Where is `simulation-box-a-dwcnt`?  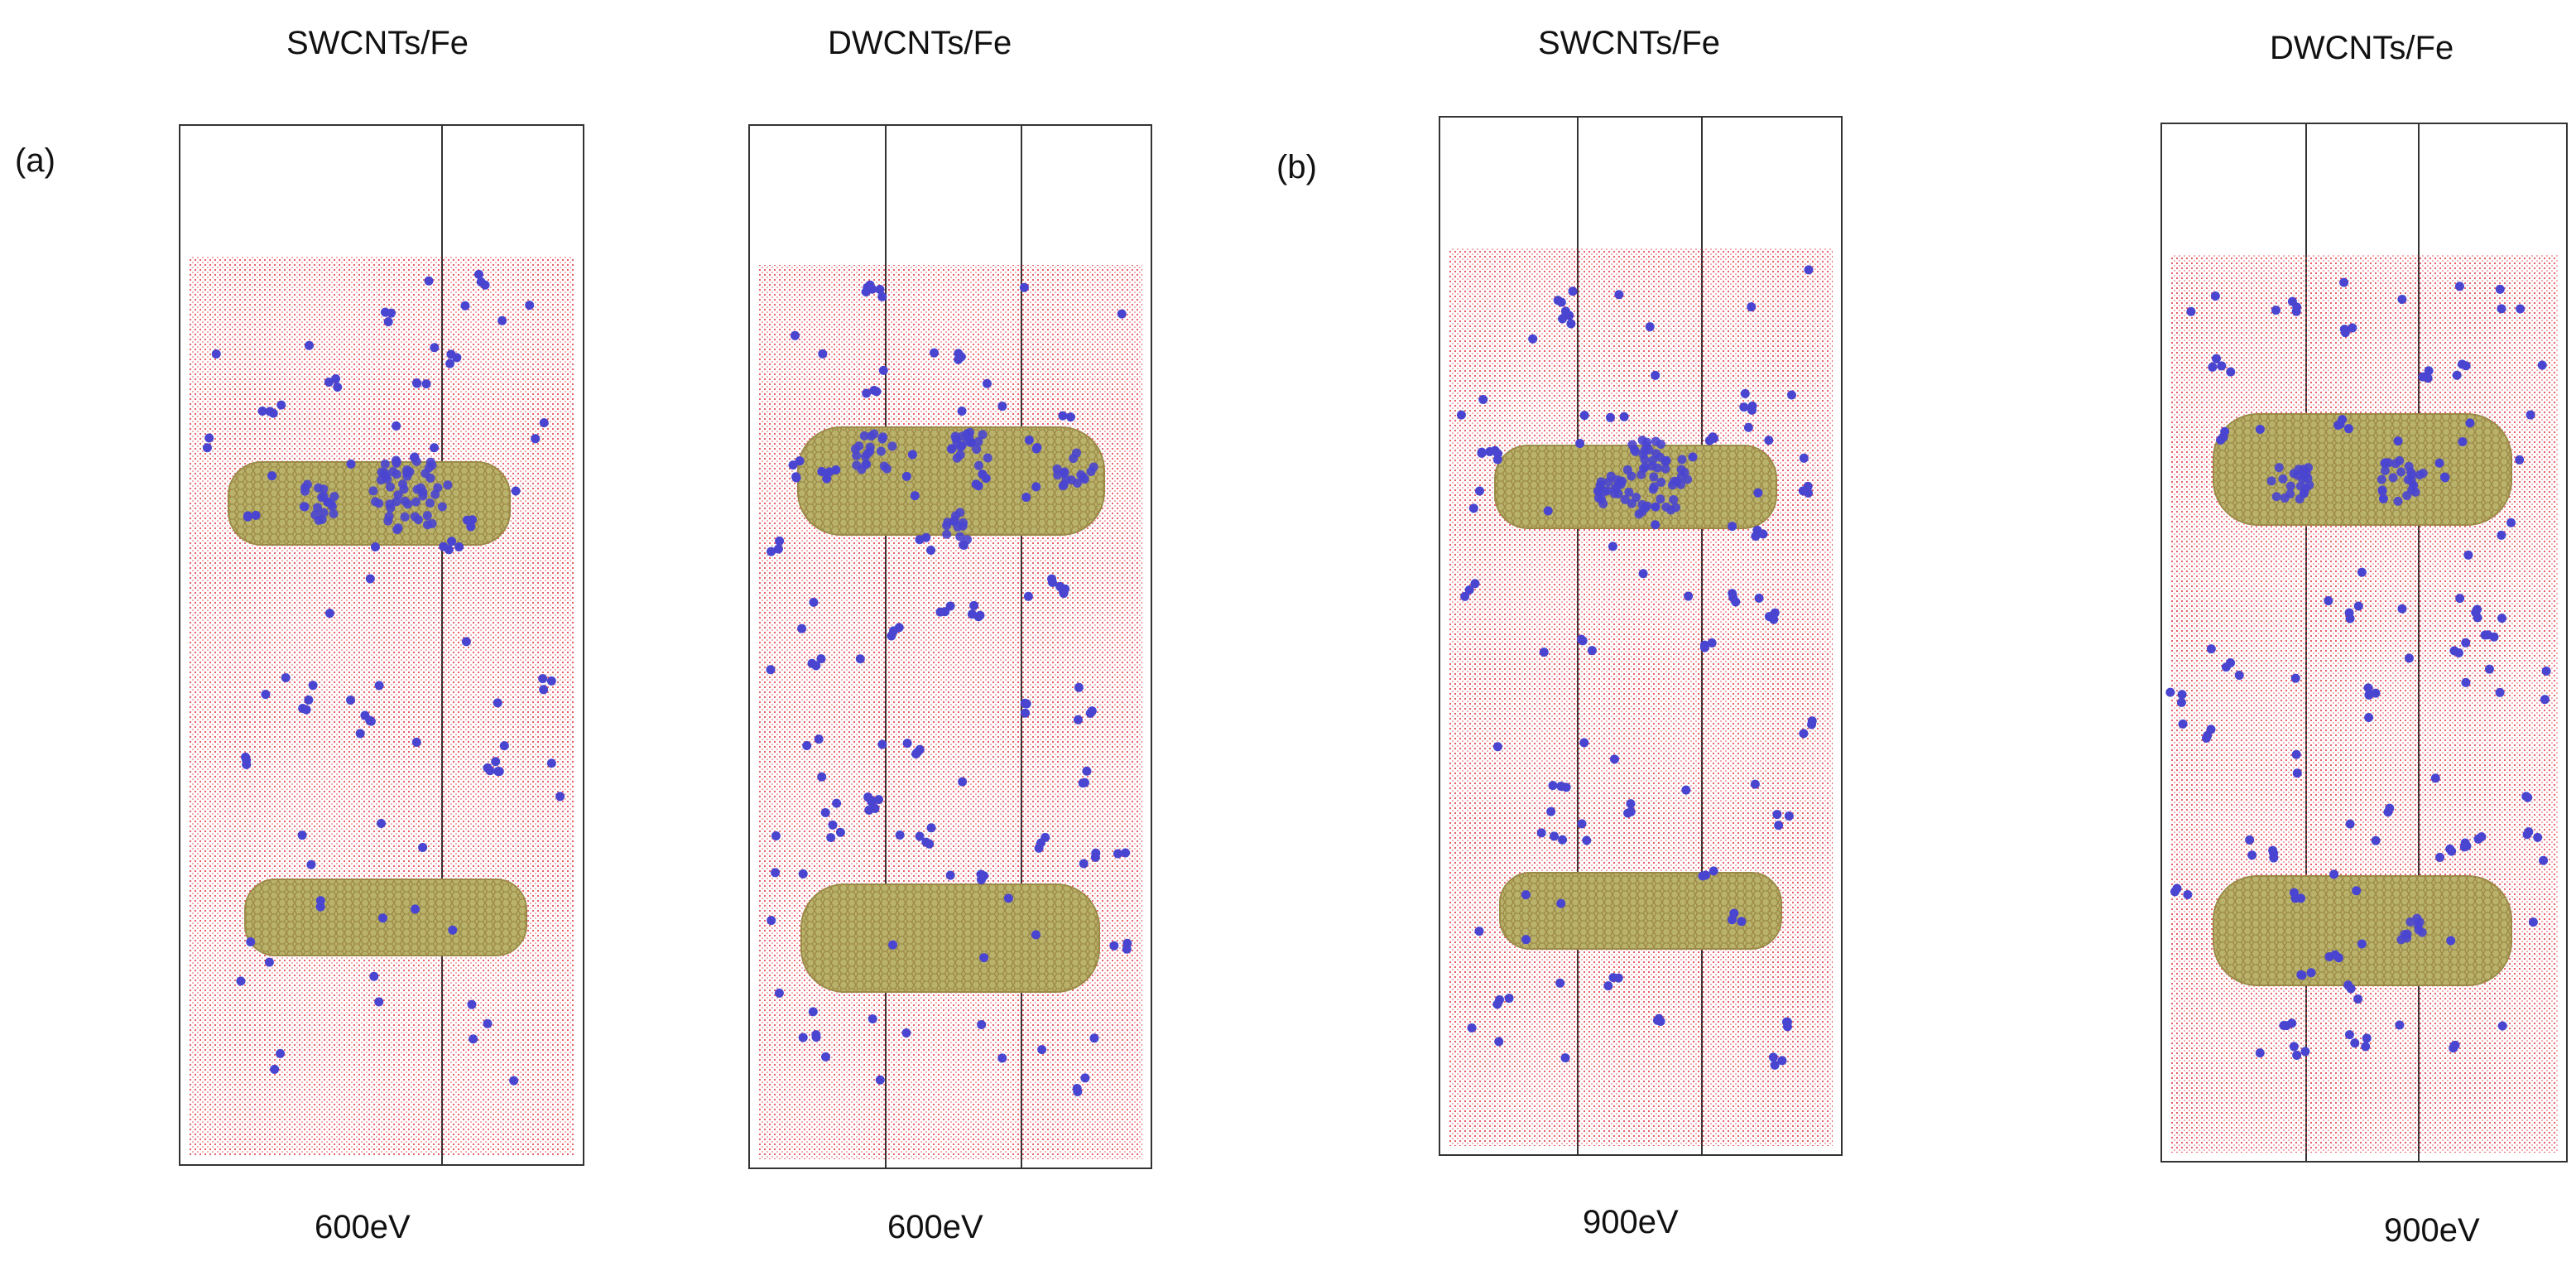 simulation-box-a-dwcnt is located at coordinates (950, 646).